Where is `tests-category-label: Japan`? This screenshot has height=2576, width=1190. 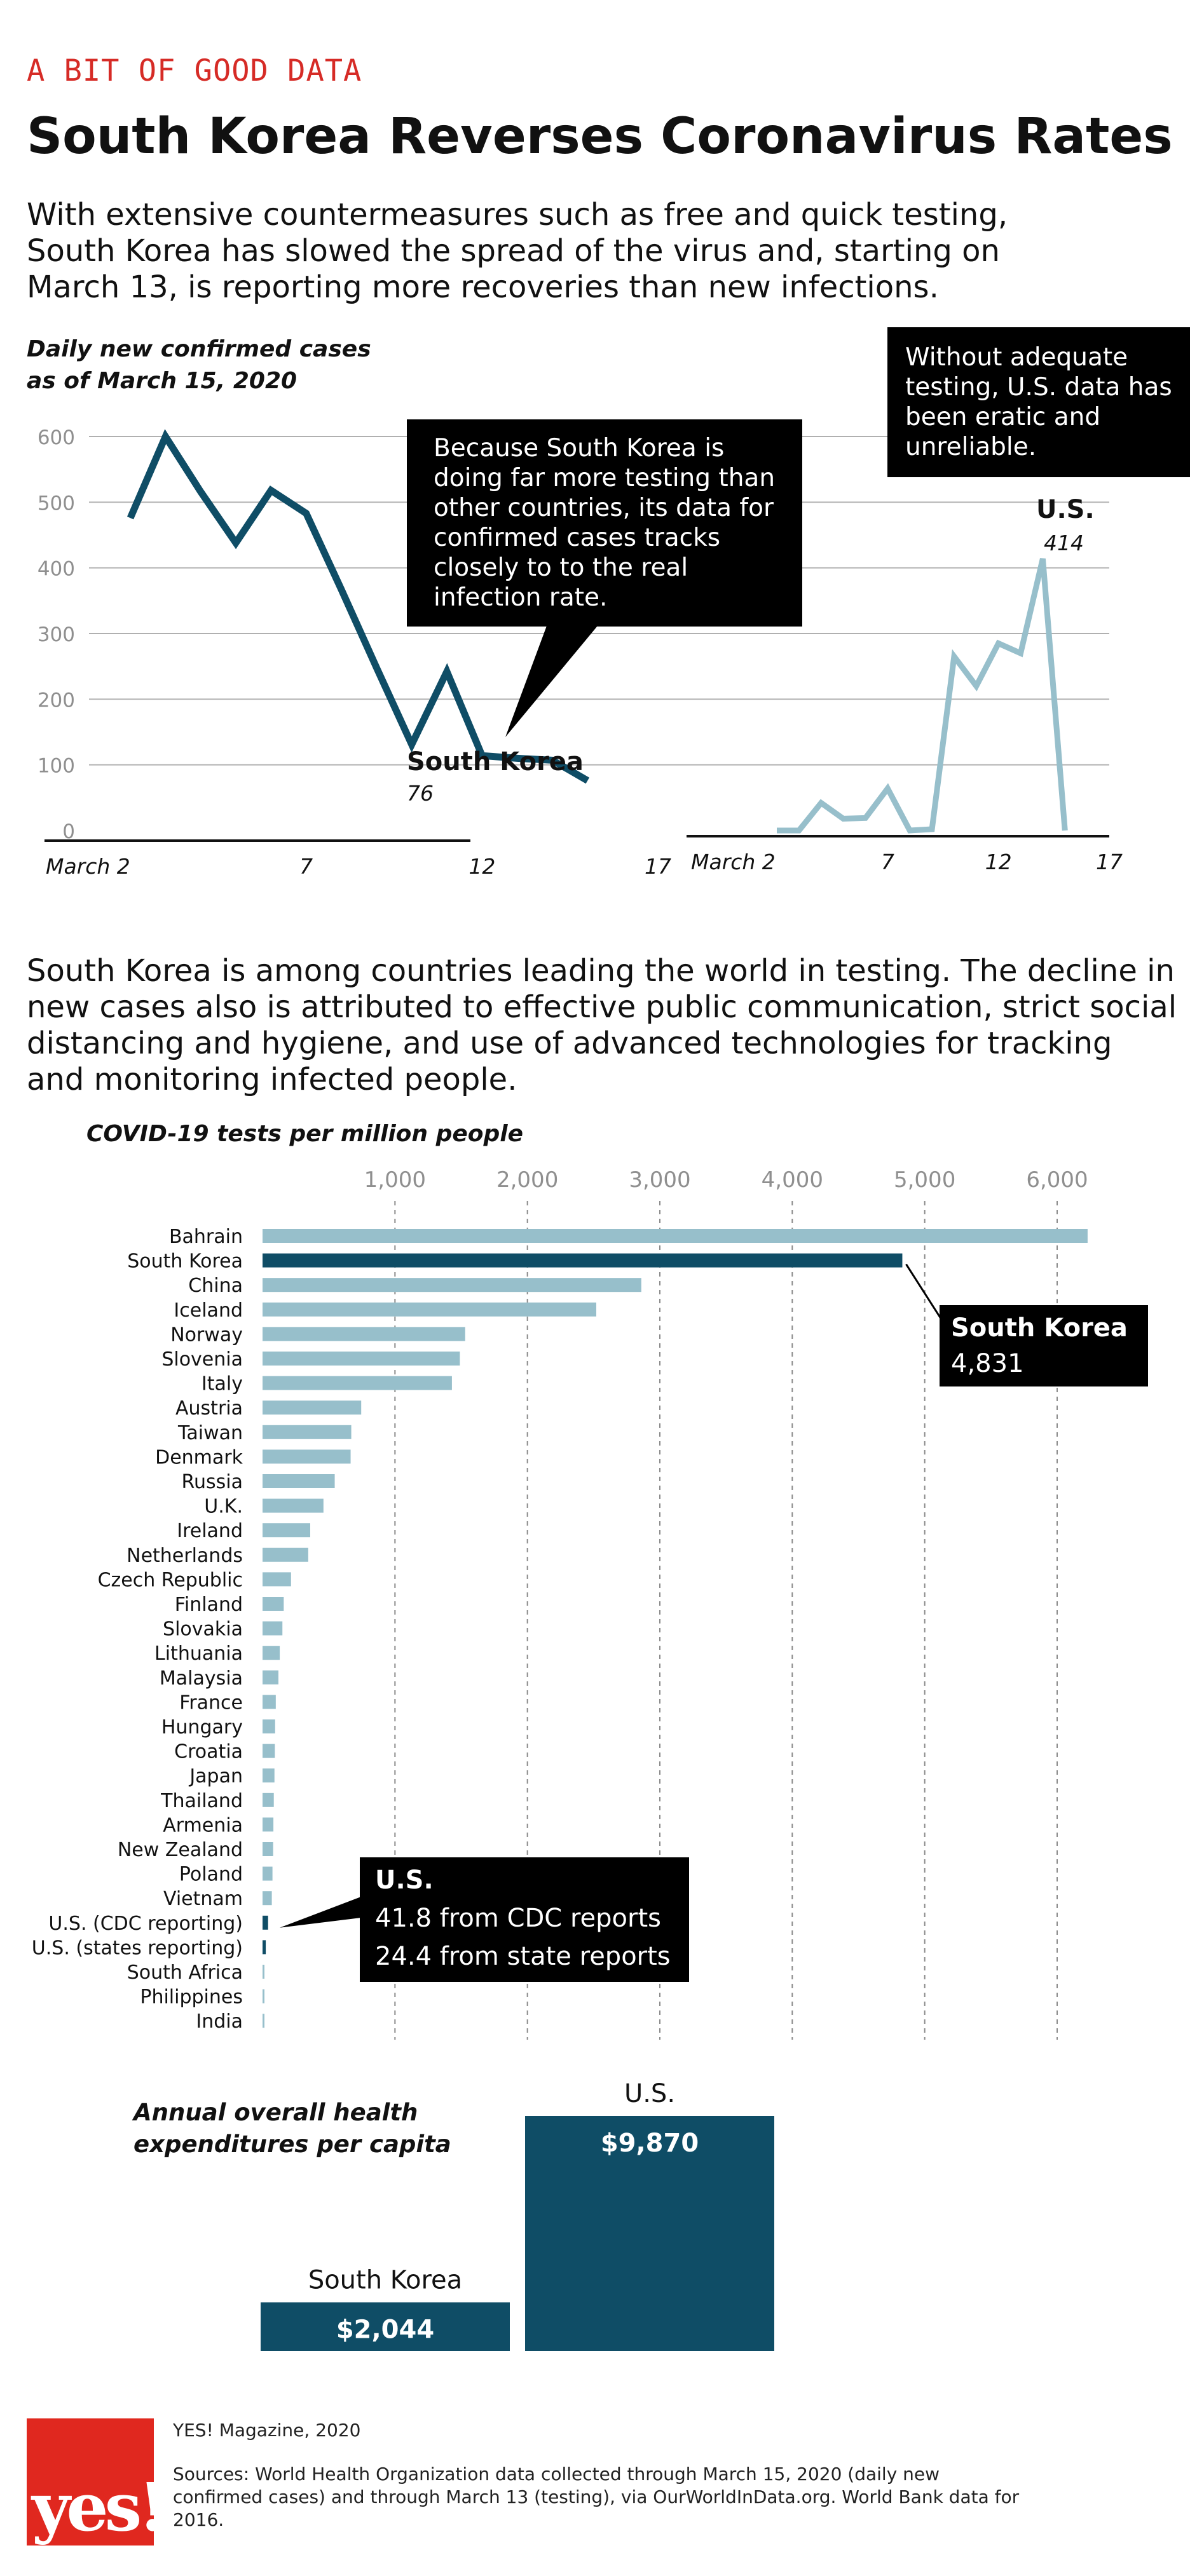
tests-category-label: Japan is located at coordinates (215, 1776).